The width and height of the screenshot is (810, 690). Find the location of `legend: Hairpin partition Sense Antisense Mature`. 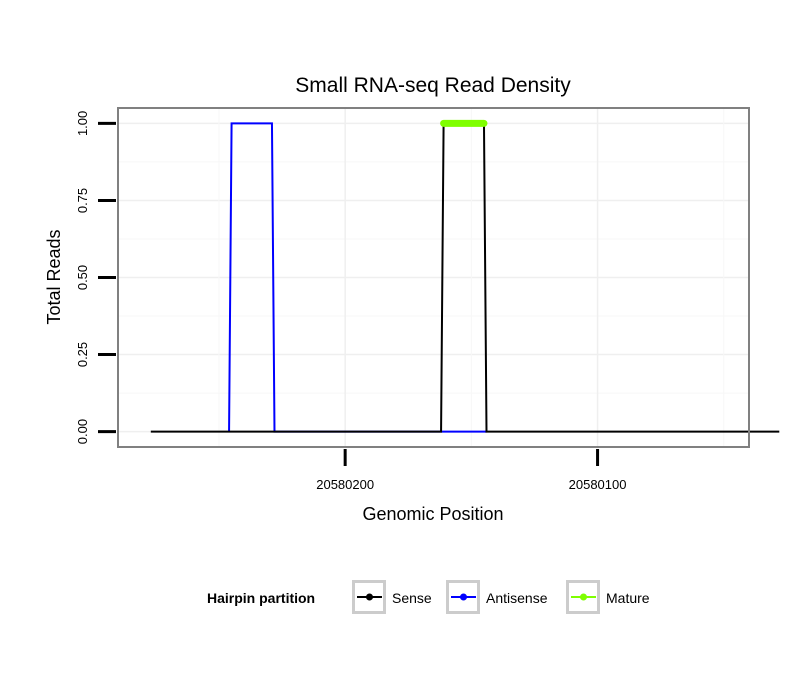

legend: Hairpin partition Sense Antisense Mature is located at coordinates (428, 597).